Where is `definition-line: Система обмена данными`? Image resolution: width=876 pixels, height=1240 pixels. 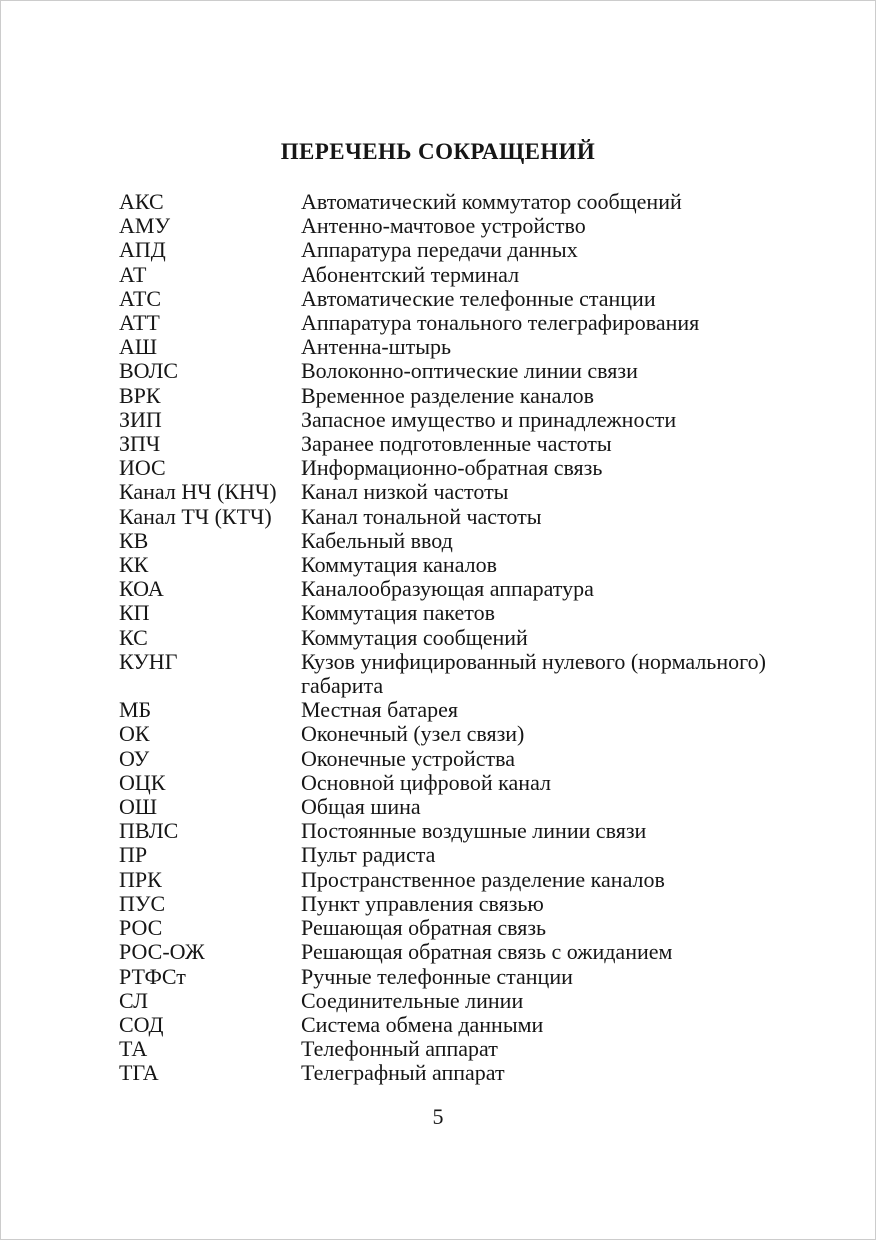 definition-line: Система обмена данными is located at coordinates (422, 1024).